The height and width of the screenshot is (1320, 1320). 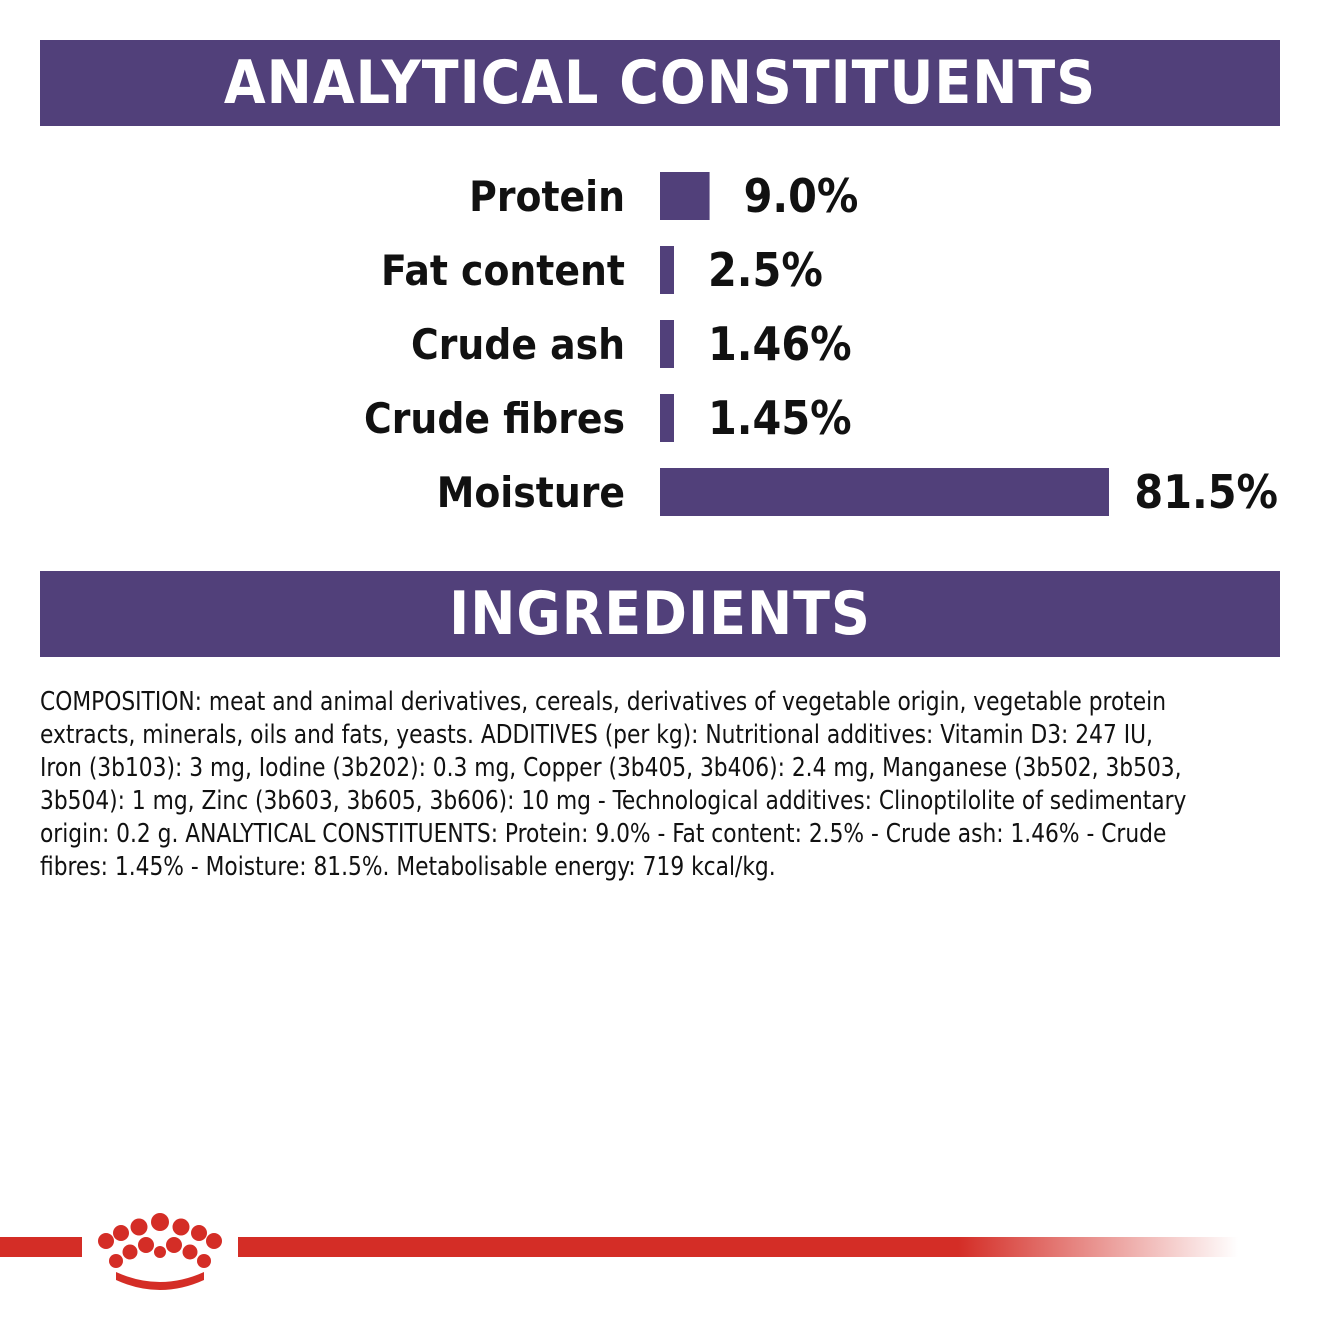 I want to click on category-label: Crude ash, so click(x=518, y=344).